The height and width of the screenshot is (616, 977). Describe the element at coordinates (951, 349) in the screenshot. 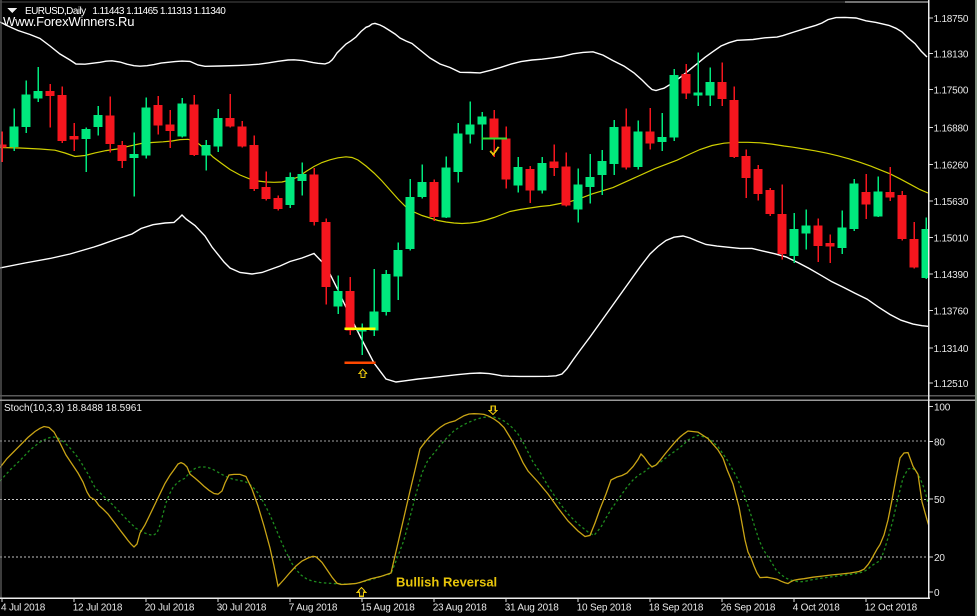

I see `svg-text: 1.13140` at that location.